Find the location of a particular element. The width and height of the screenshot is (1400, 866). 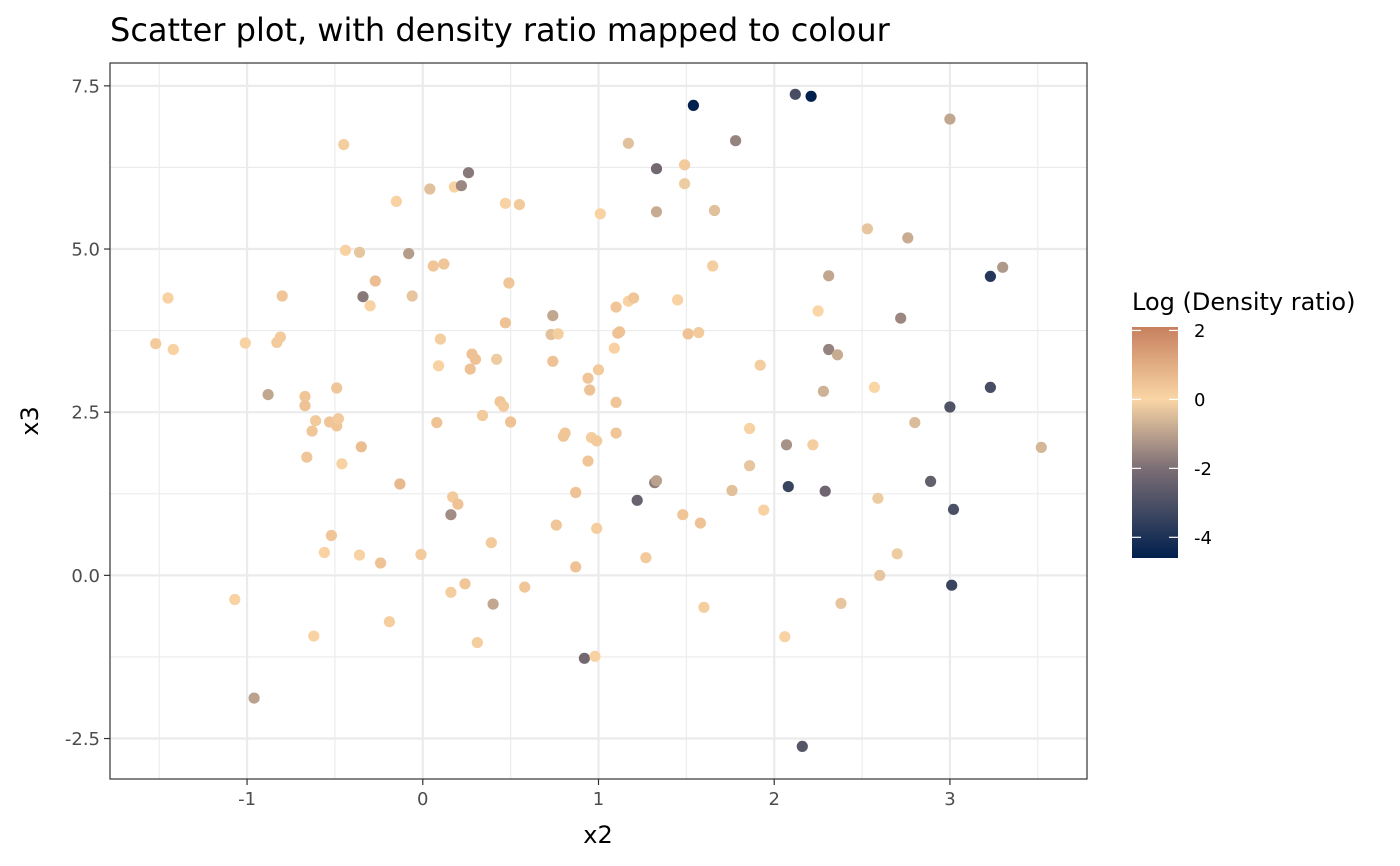

legend-title: Log (Density ratio) is located at coordinates (1243, 302).